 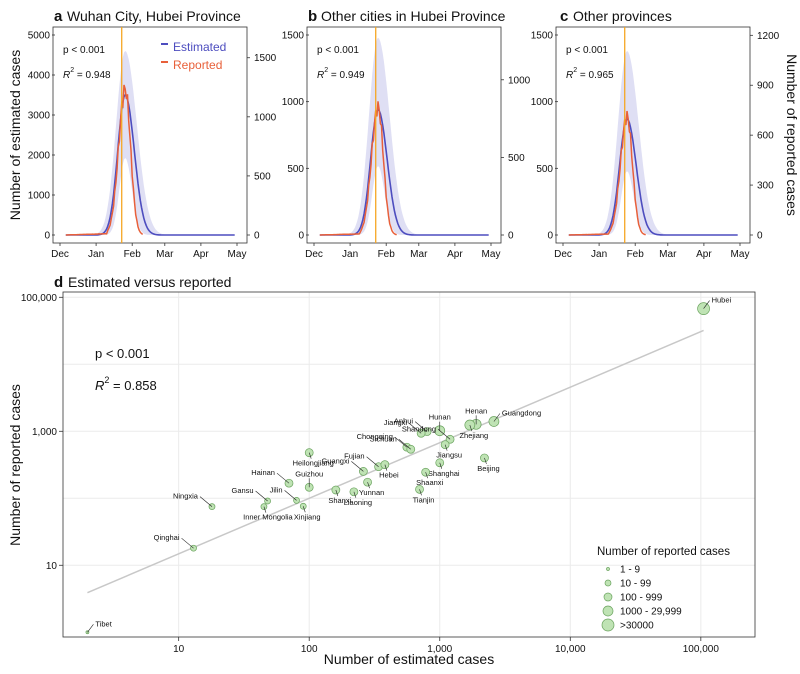 I want to click on y-tick-label: 500, so click(x=295, y=169).